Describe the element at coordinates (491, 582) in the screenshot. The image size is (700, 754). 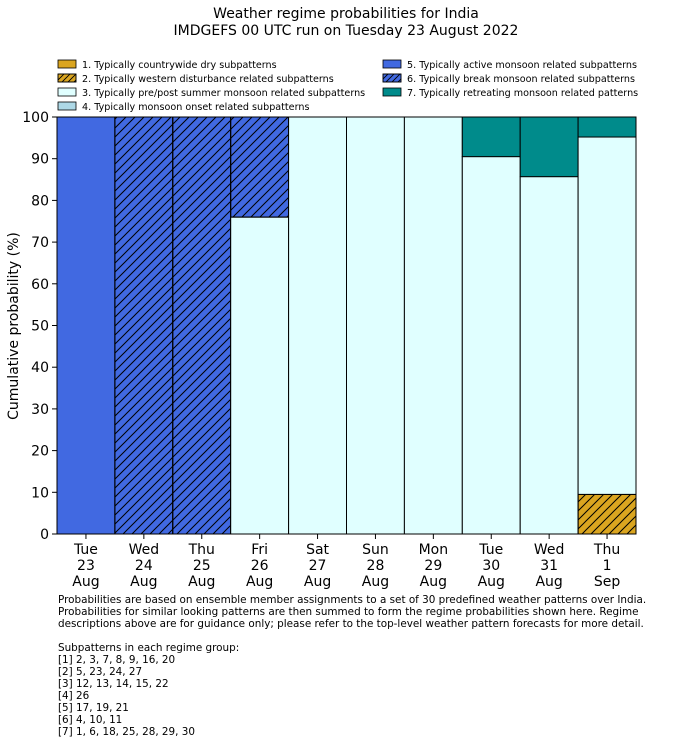
I see `x-tick-label-8-3: Aug` at that location.